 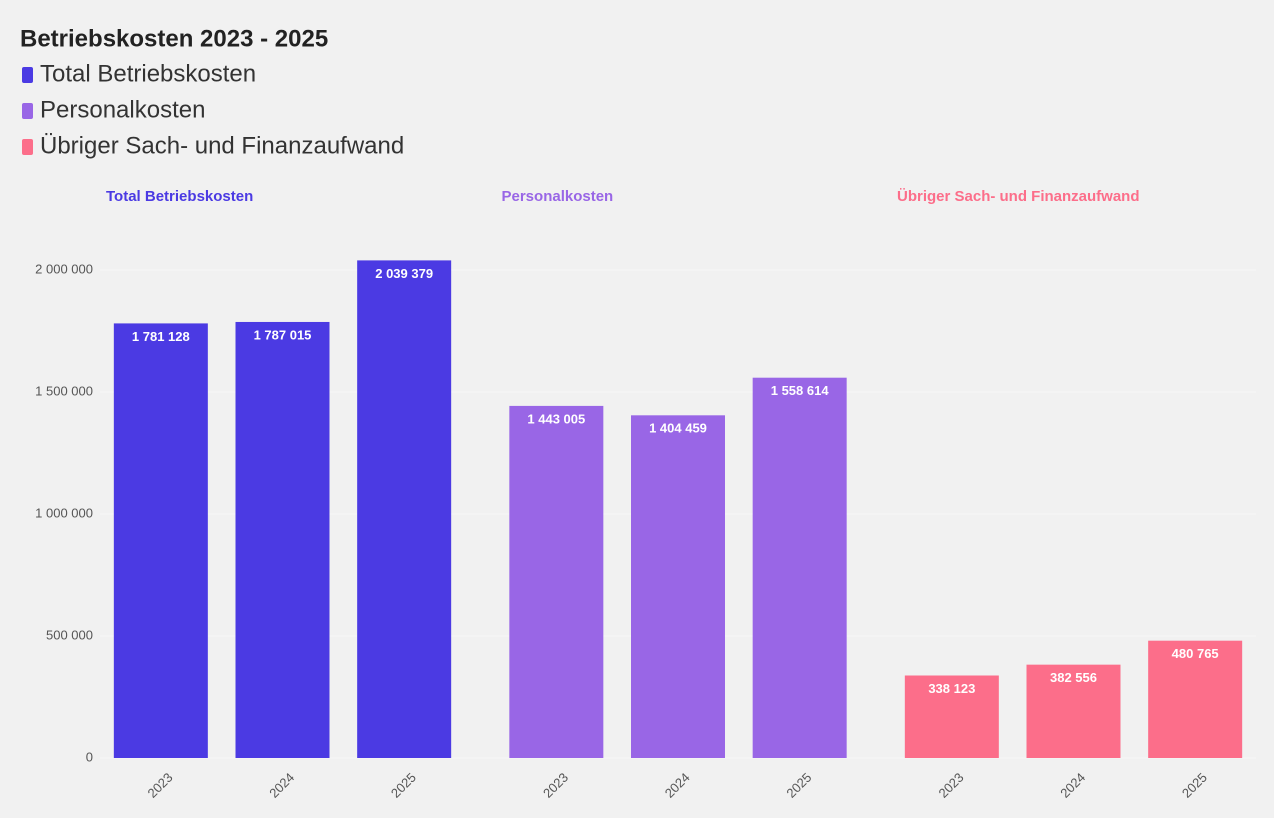 I want to click on panel-title: Total Betriebskosten, so click(x=179, y=196).